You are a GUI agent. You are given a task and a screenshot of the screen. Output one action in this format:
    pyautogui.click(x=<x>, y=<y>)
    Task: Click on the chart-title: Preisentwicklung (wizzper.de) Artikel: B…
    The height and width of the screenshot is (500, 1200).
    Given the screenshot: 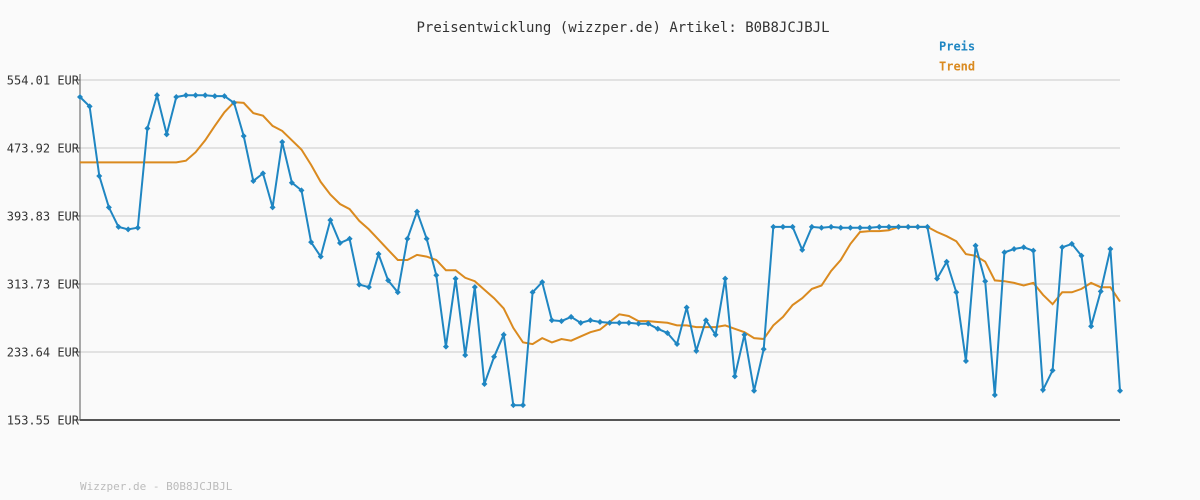 What is the action you would take?
    pyautogui.click(x=622, y=28)
    